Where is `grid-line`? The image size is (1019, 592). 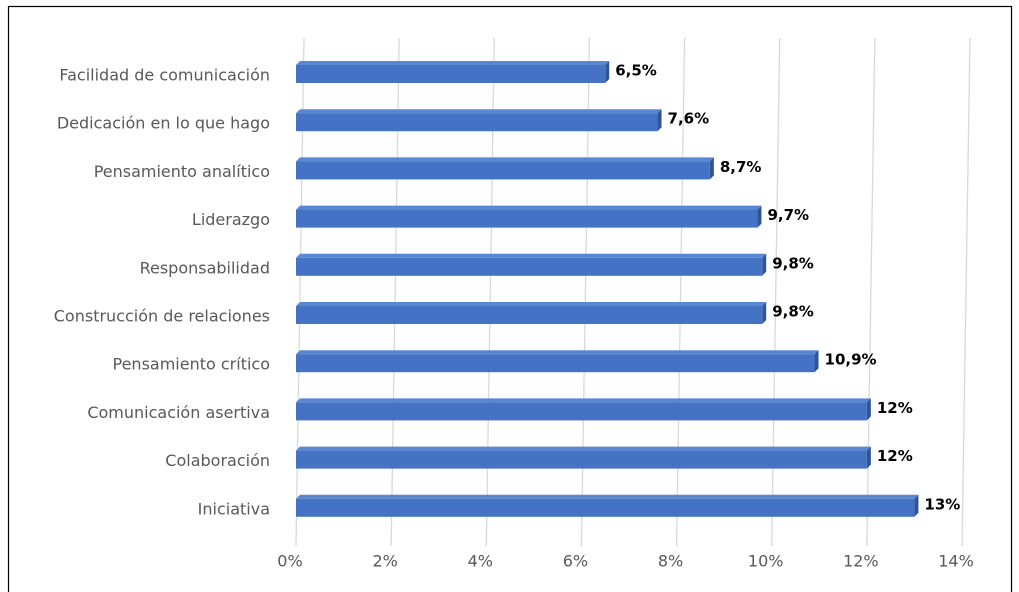 grid-line is located at coordinates (966, 292).